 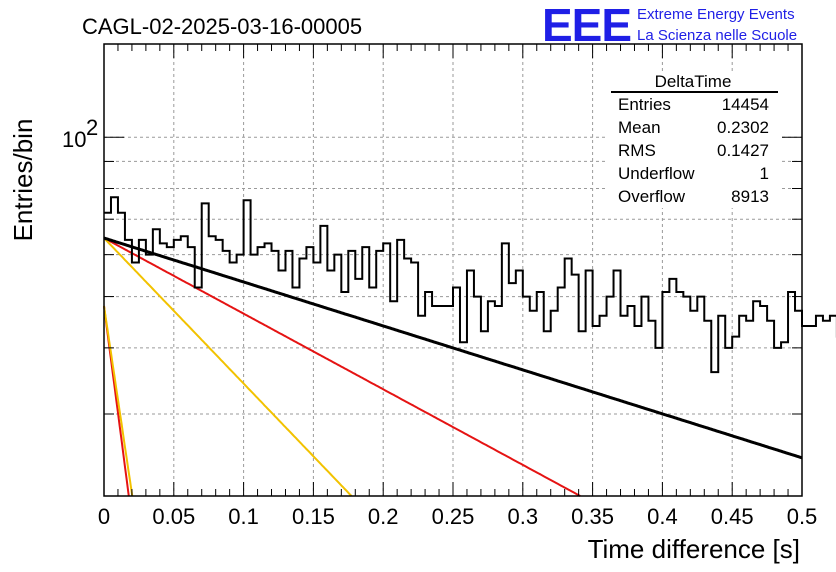 What do you see at coordinates (644, 104) in the screenshot?
I see `stats-label-entries: Entries` at bounding box center [644, 104].